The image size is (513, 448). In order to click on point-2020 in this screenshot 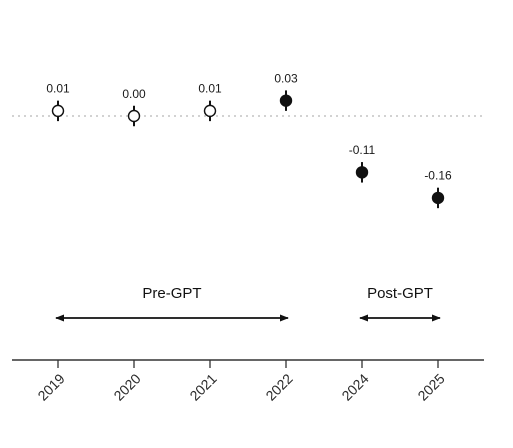, I will do `click(134, 116)`.